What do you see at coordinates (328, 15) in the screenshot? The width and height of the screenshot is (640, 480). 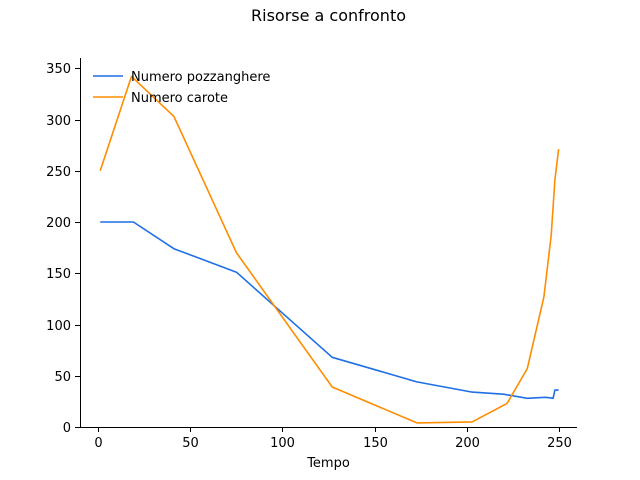 I see `chart-title: Risorse a confronto` at bounding box center [328, 15].